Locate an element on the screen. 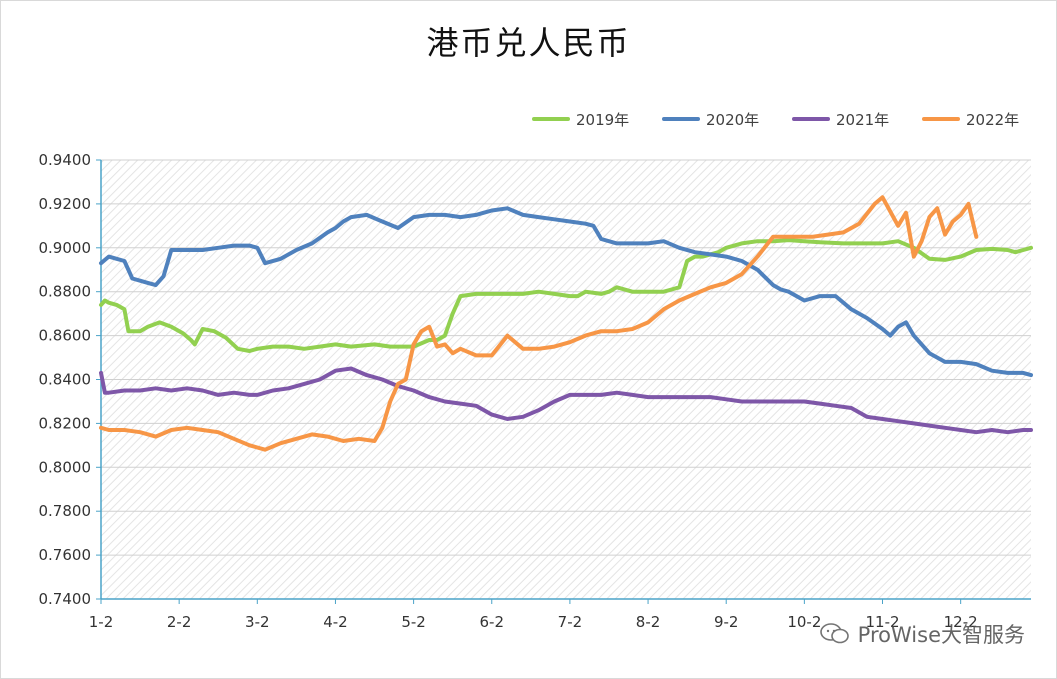 Image resolution: width=1057 pixels, height=679 pixels. legend-item-2022: 2022年 is located at coordinates (970, 119).